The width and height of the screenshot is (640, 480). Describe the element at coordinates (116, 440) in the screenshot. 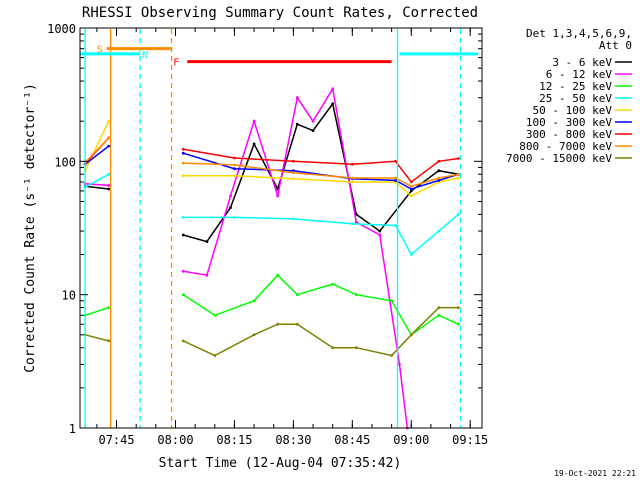

I see `x-tick-label: 07:45` at that location.